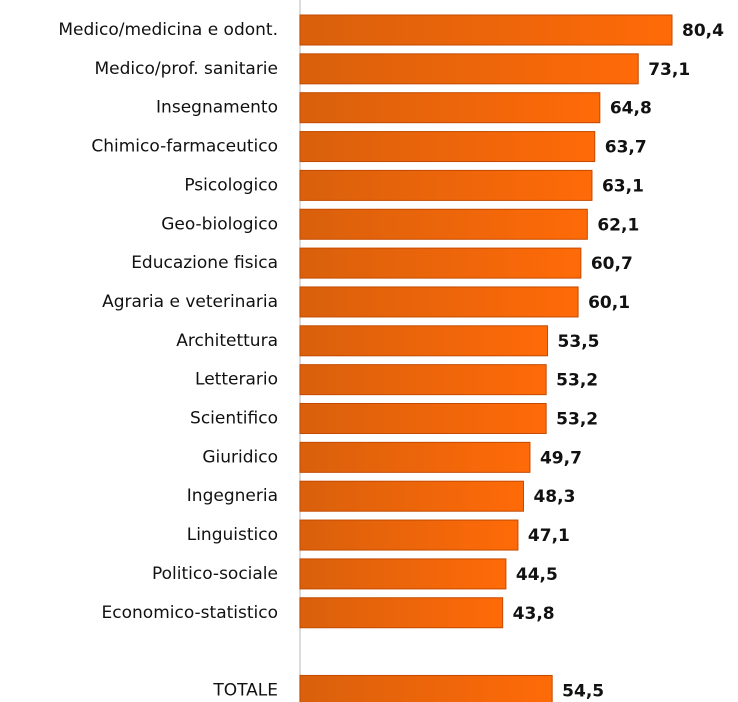 This screenshot has height=702, width=738. I want to click on category-label: Politico-sociale, so click(215, 574).